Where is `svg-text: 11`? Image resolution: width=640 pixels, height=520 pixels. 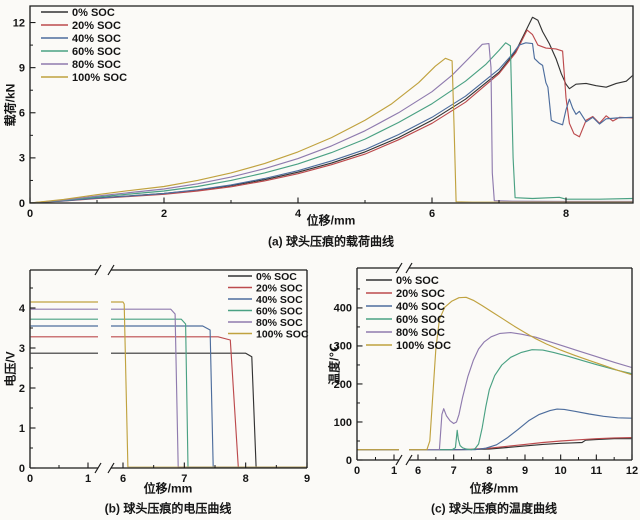
svg-text: 11 is located at coordinates (597, 471).